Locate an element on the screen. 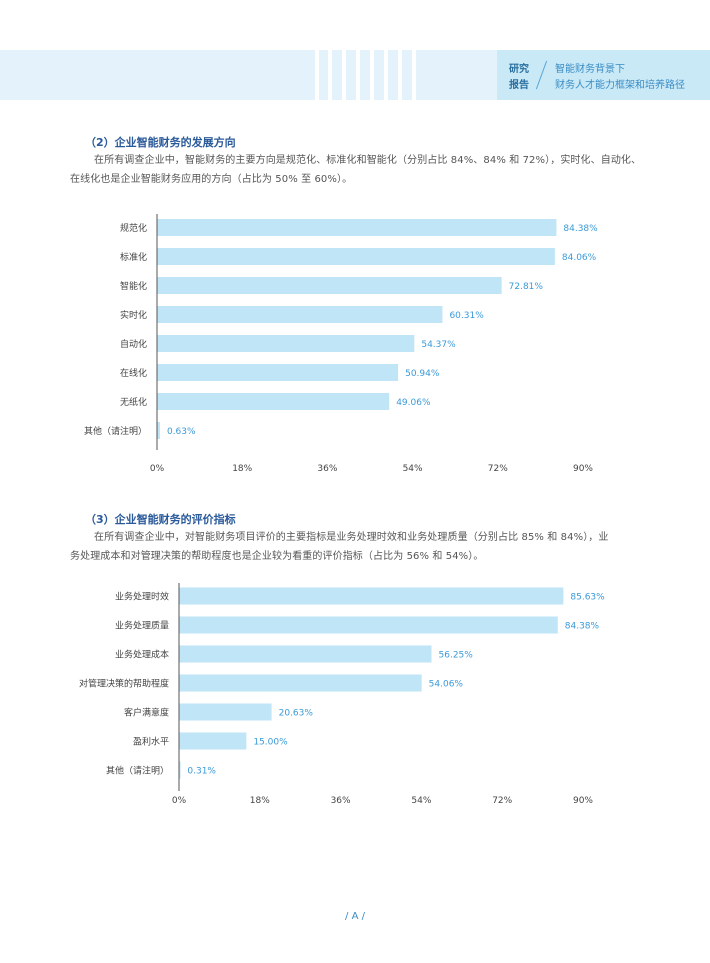 The width and height of the screenshot is (710, 963). category-label: 自动化 is located at coordinates (133, 344).